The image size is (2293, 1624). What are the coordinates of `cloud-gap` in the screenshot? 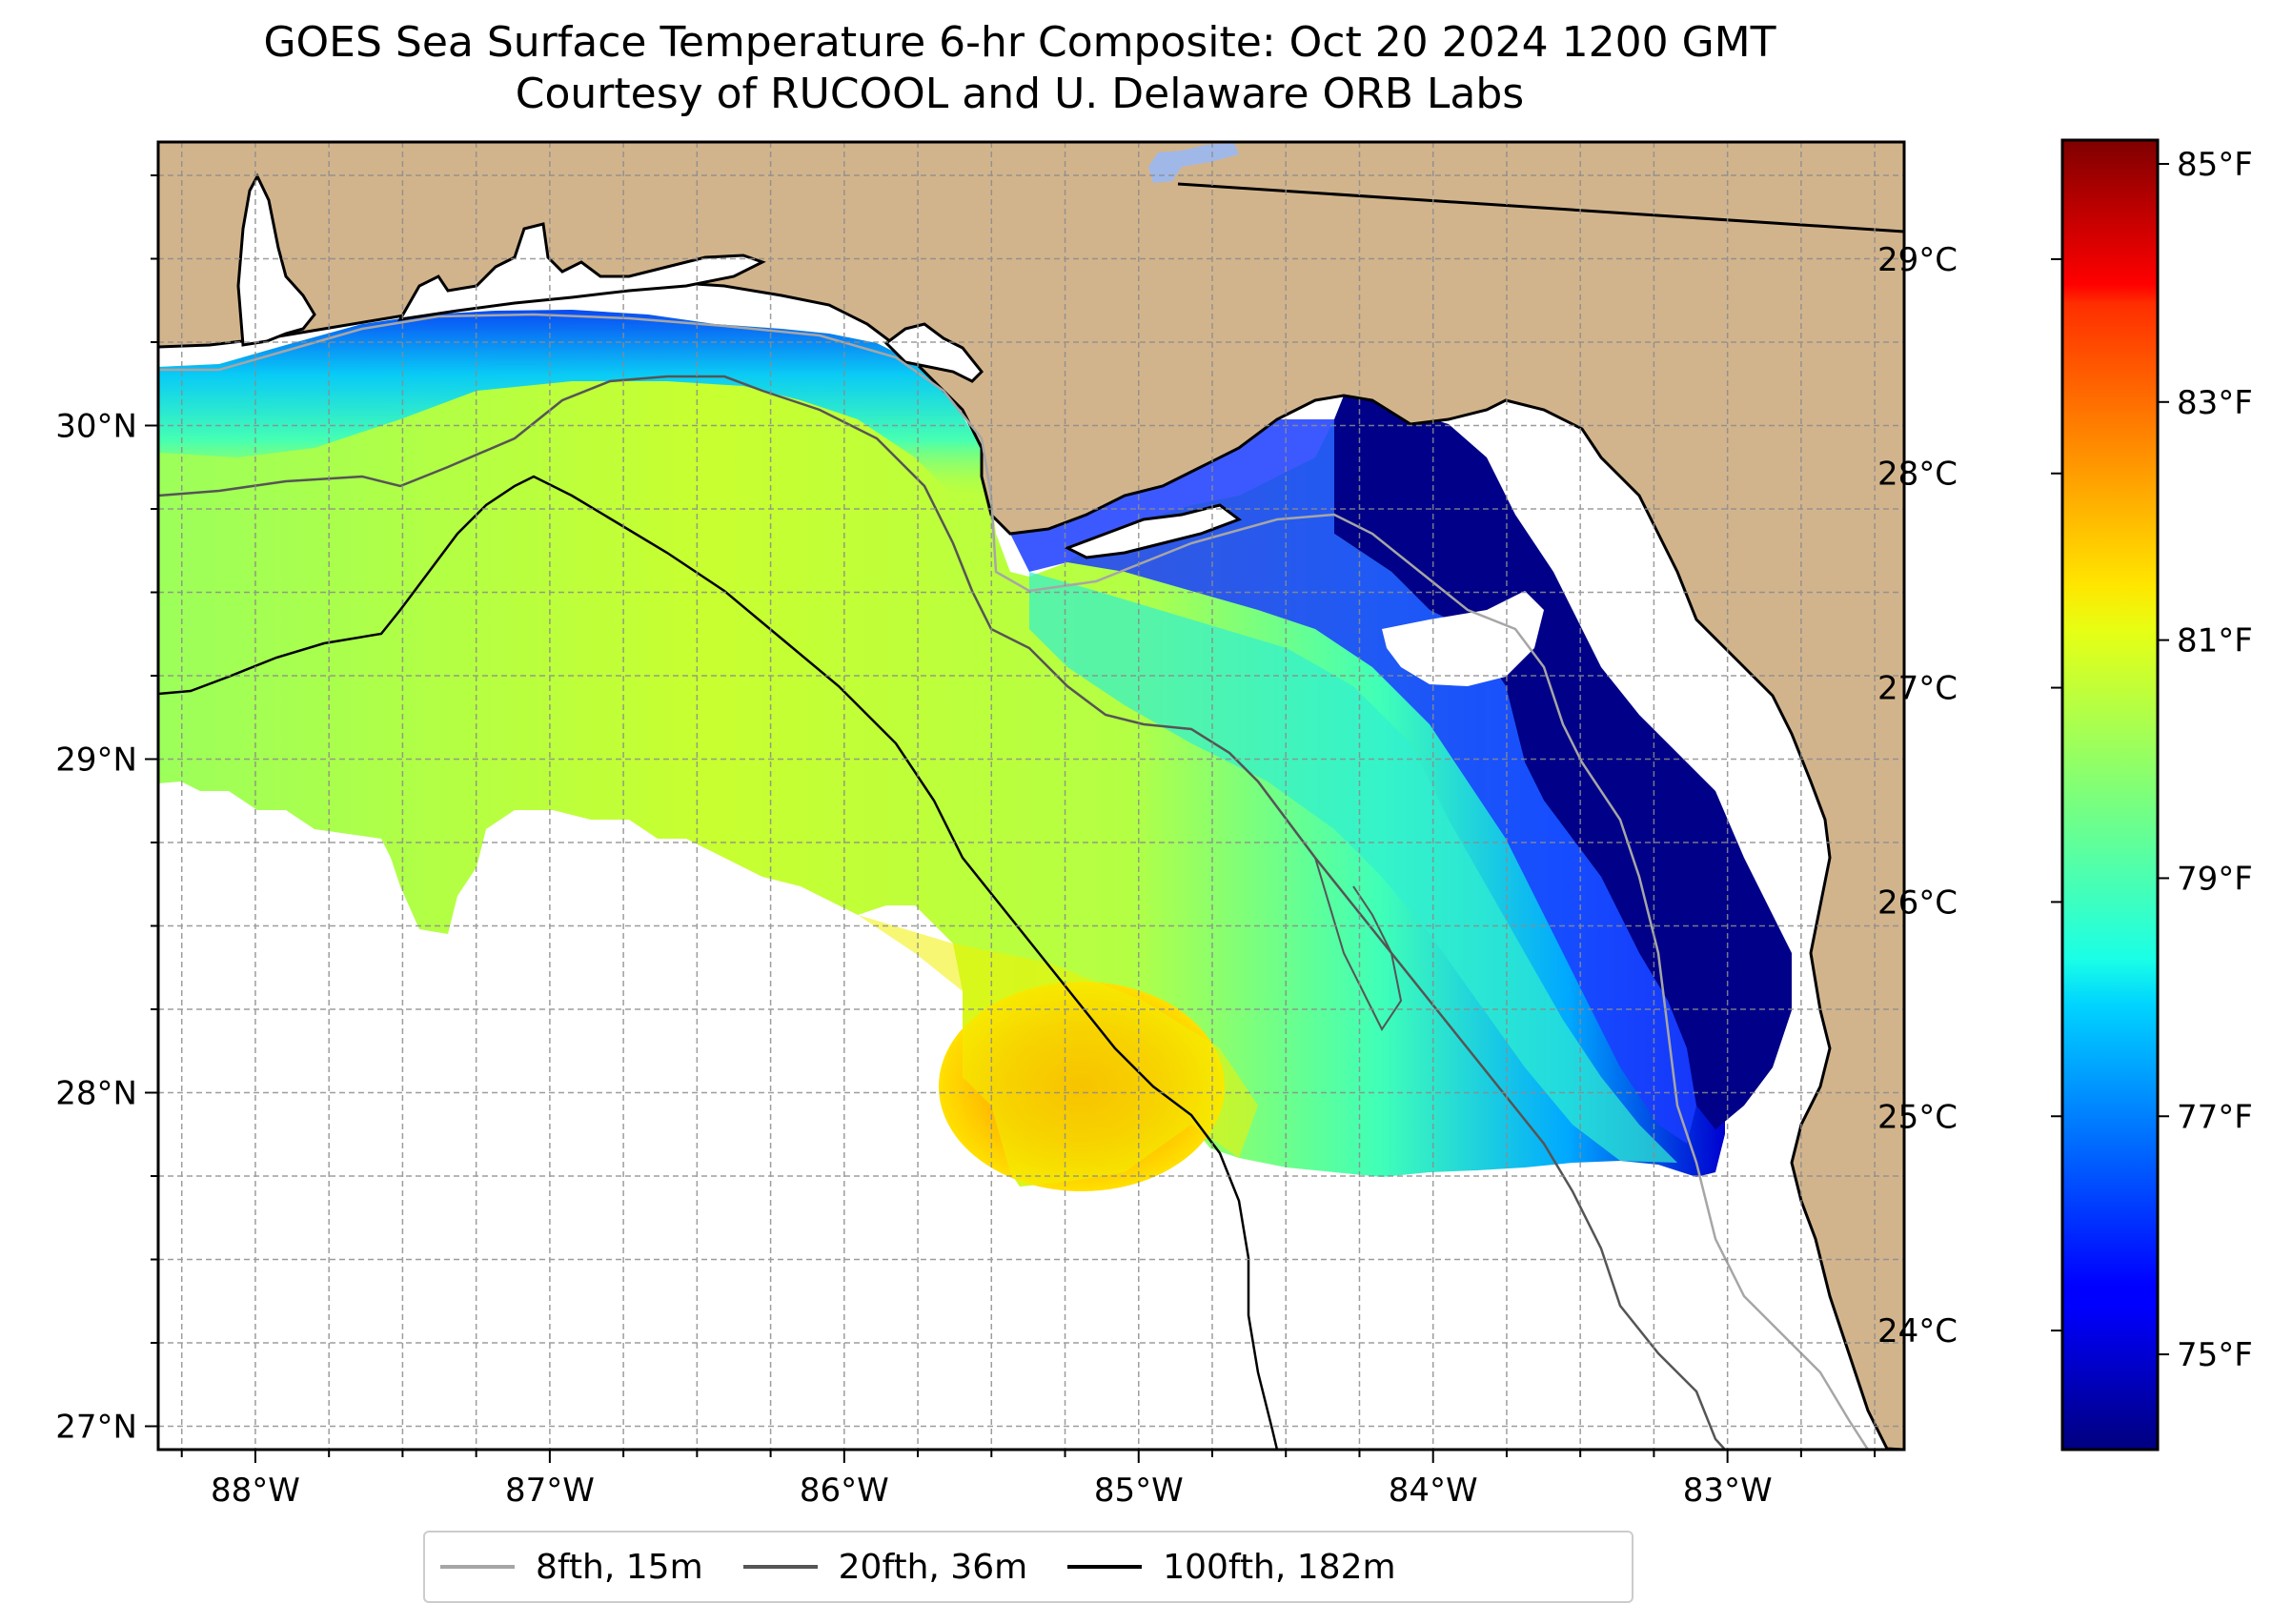 It's located at (1463, 638).